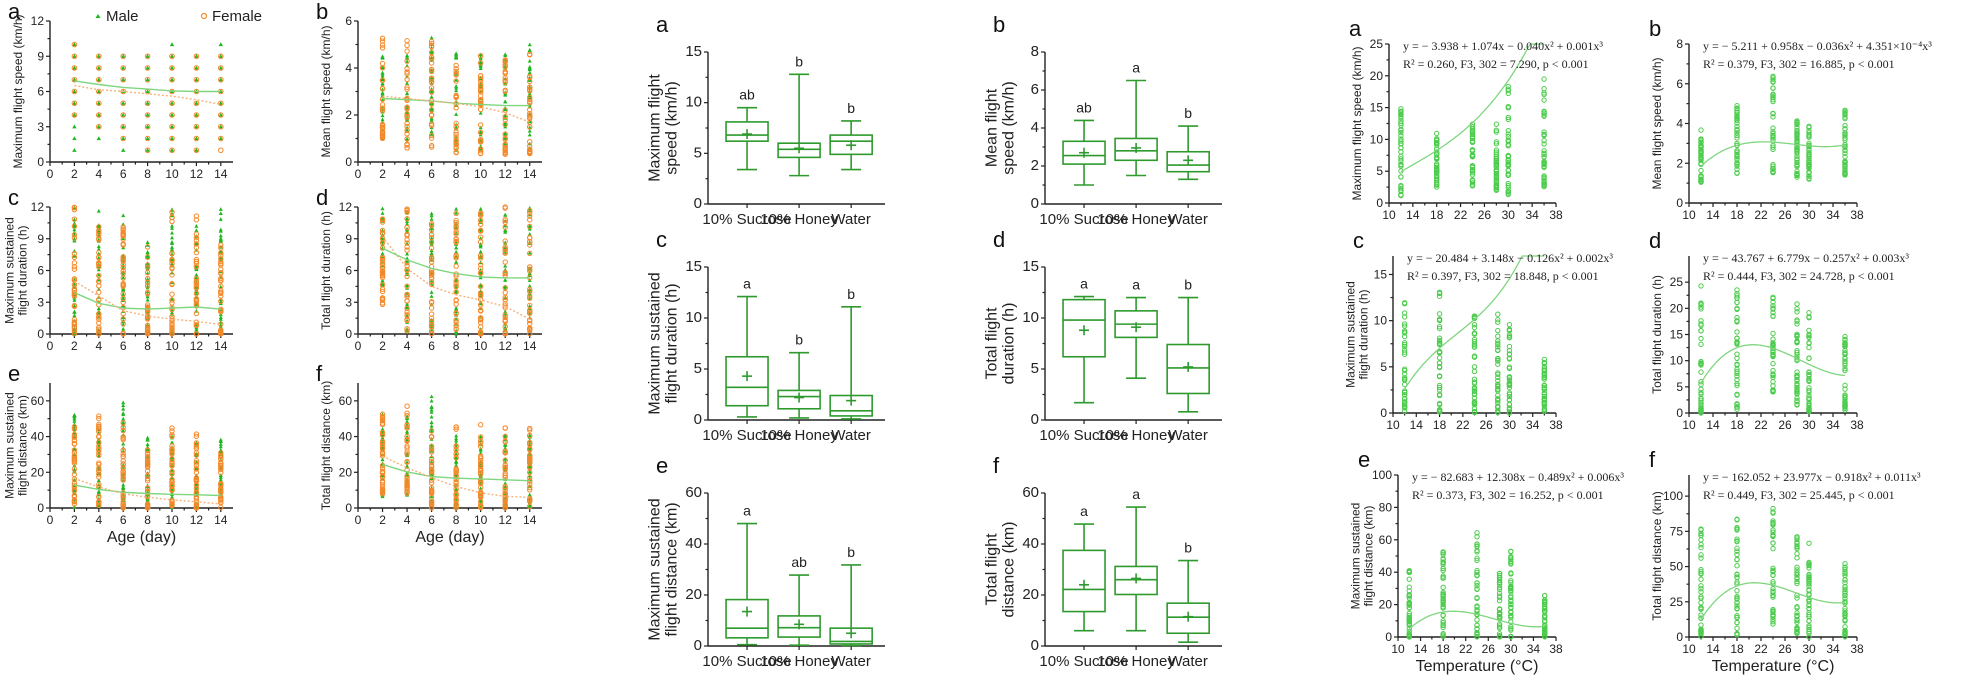 The image size is (1979, 689). Describe the element at coordinates (237, 16) in the screenshot. I see `legend-female-label: Female` at that location.